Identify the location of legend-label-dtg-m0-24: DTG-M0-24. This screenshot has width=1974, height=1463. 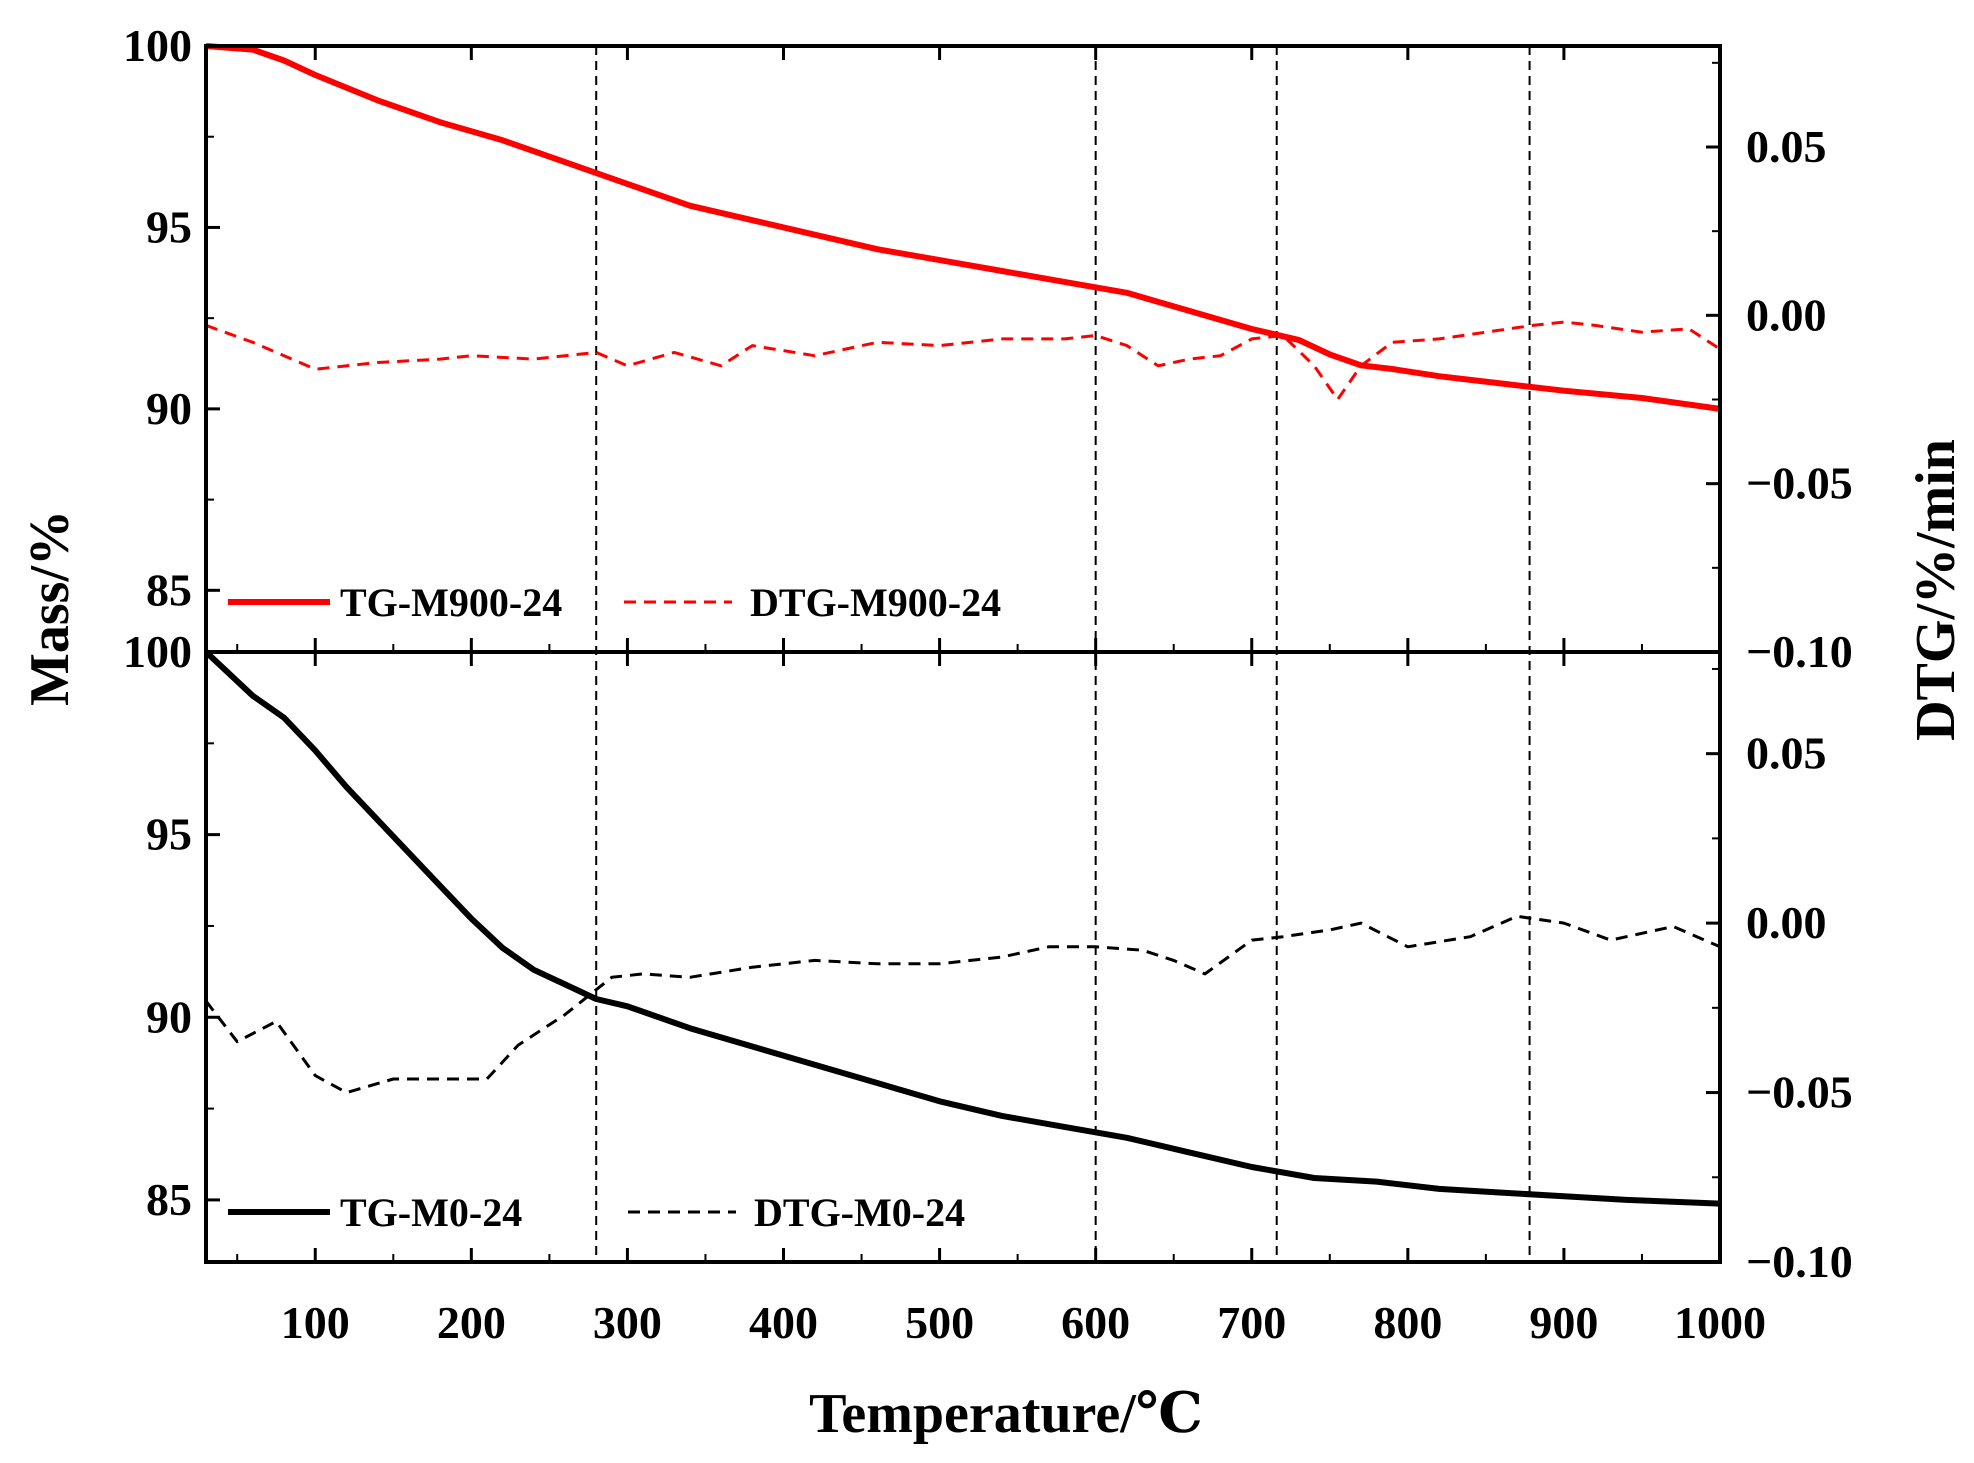
(859, 1212).